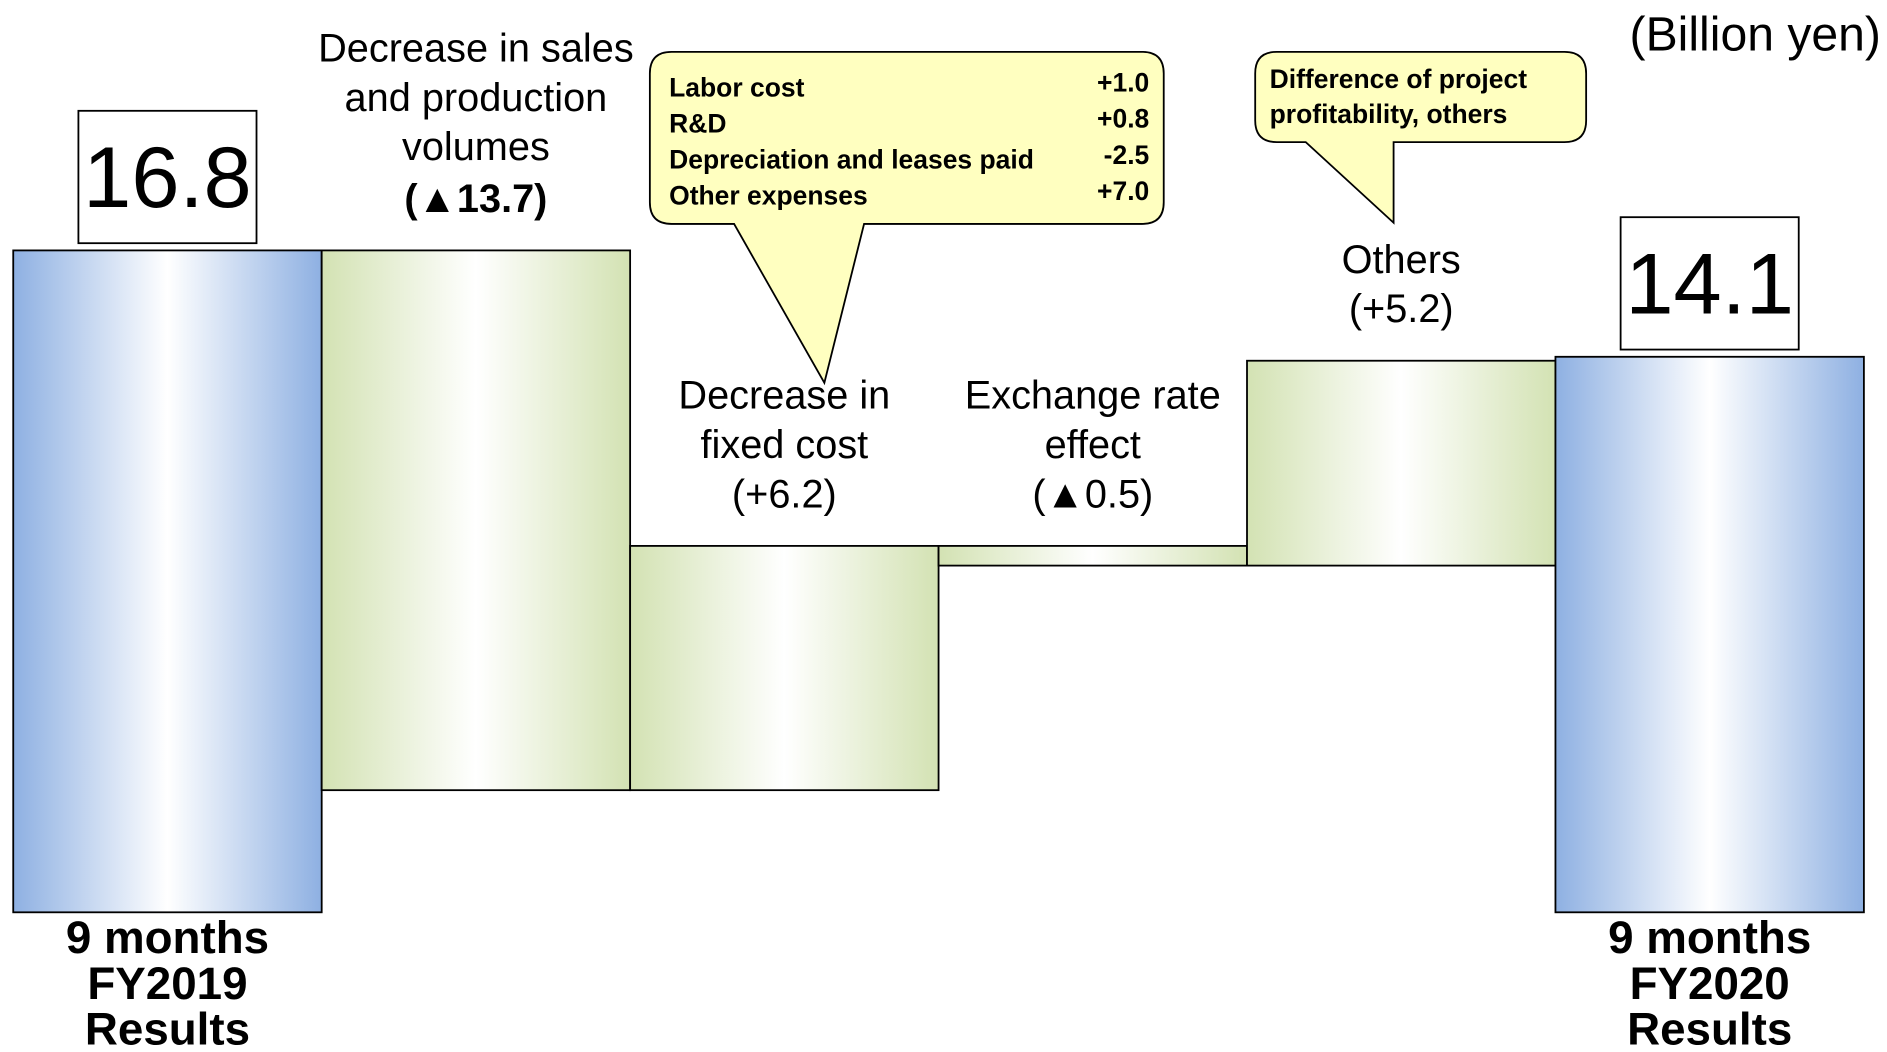  Describe the element at coordinates (475, 199) in the screenshot. I see `value-label: (▲13.7)` at that location.